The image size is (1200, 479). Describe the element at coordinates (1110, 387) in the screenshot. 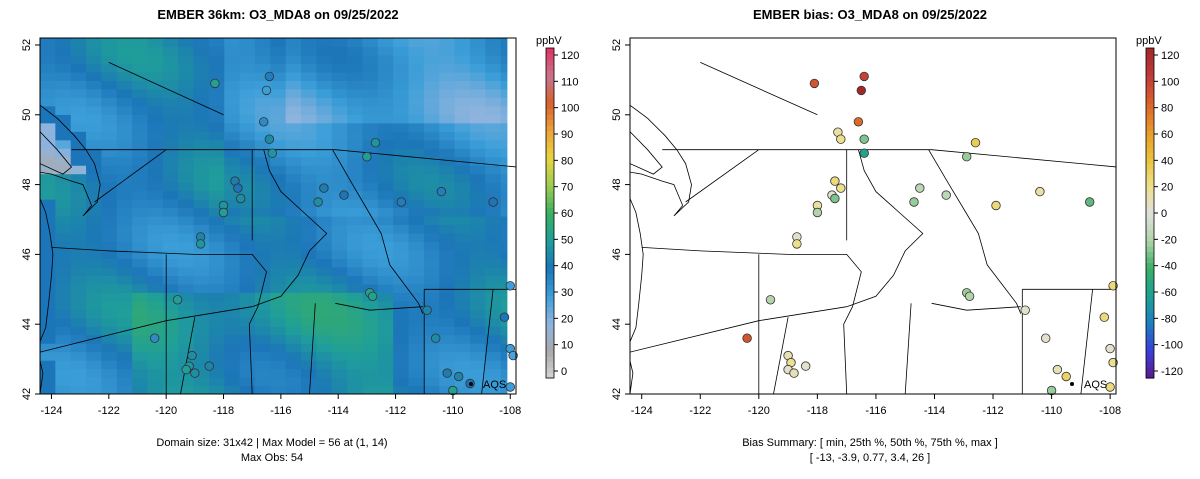

I see `right-site-point` at that location.